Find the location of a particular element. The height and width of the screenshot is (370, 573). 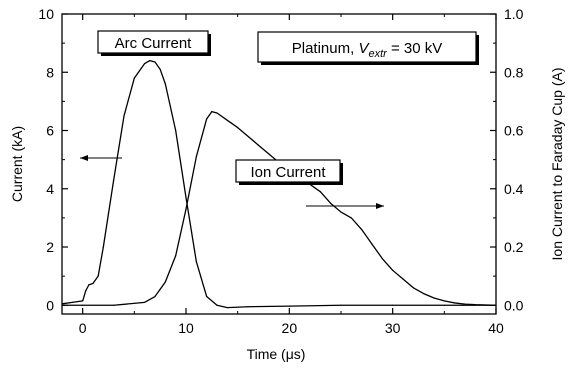

y2-tick-label: 0.8 is located at coordinates (514, 72).